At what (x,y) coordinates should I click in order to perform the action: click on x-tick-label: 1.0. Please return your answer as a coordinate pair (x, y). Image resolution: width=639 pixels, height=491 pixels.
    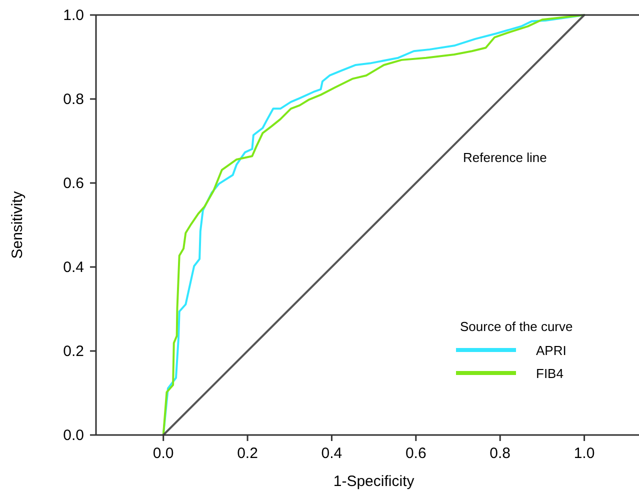
    Looking at the image, I should click on (584, 453).